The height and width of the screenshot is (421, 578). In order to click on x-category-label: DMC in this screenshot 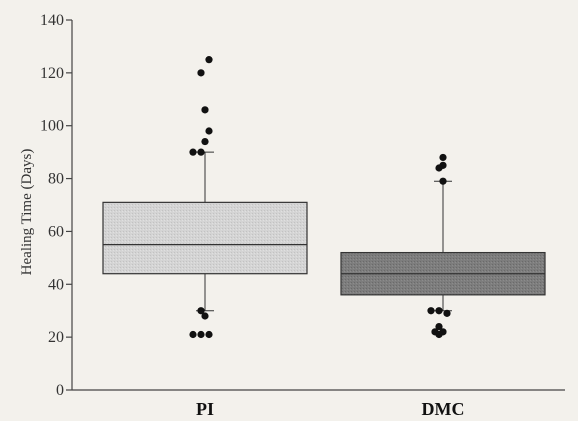, I will do `click(443, 409)`.